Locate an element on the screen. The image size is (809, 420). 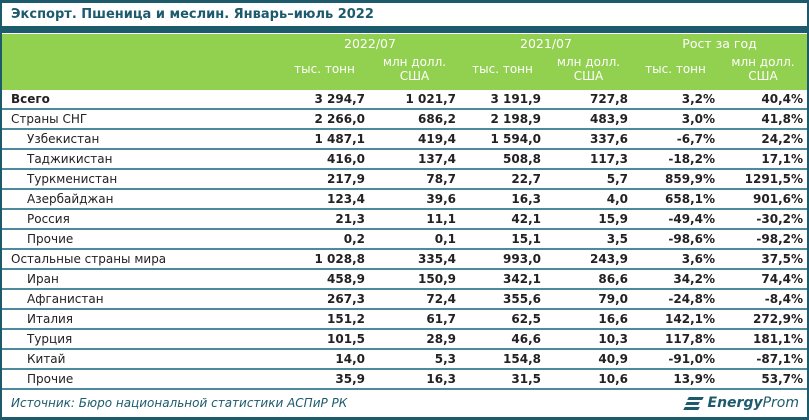
row-value: 3,2% is located at coordinates (675, 100).